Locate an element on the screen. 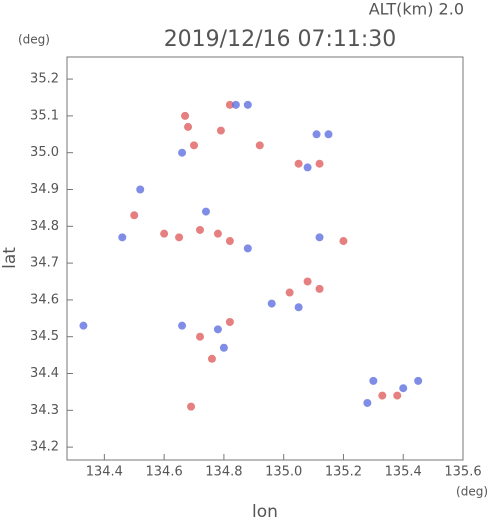  y-tick-label: 34.6 is located at coordinates (44, 299).